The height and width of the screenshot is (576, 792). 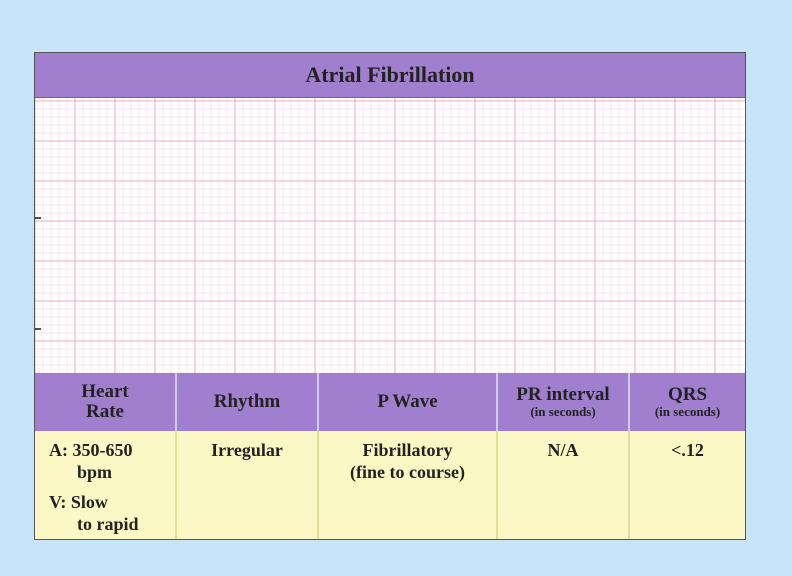 What do you see at coordinates (78, 502) in the screenshot?
I see `cell-text: V: Slow` at bounding box center [78, 502].